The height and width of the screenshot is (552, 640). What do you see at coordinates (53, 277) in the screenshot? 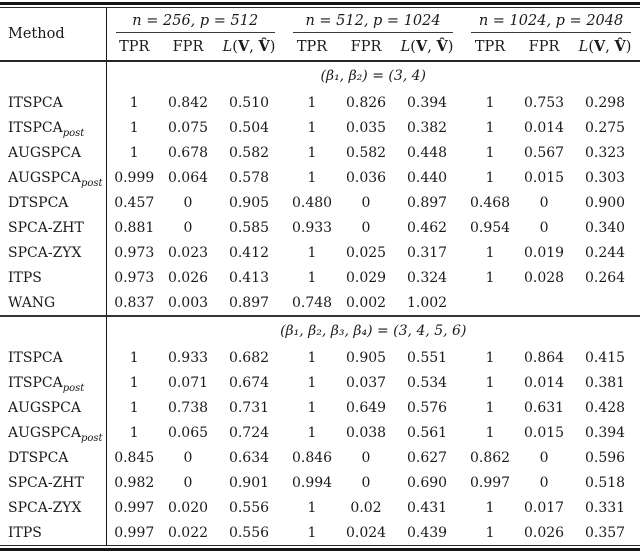
I see `method-name: ITPS` at bounding box center [53, 277].